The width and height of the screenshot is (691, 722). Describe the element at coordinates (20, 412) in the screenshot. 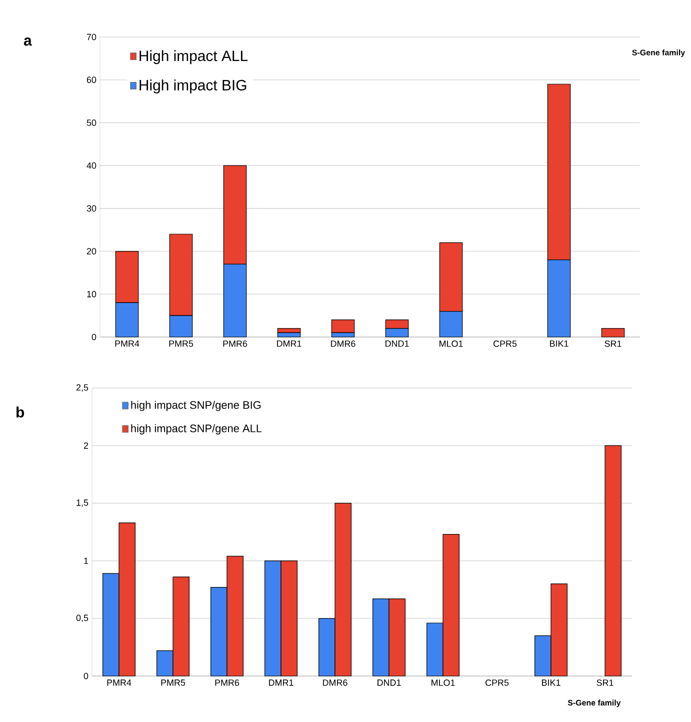

I see `text: b` at that location.